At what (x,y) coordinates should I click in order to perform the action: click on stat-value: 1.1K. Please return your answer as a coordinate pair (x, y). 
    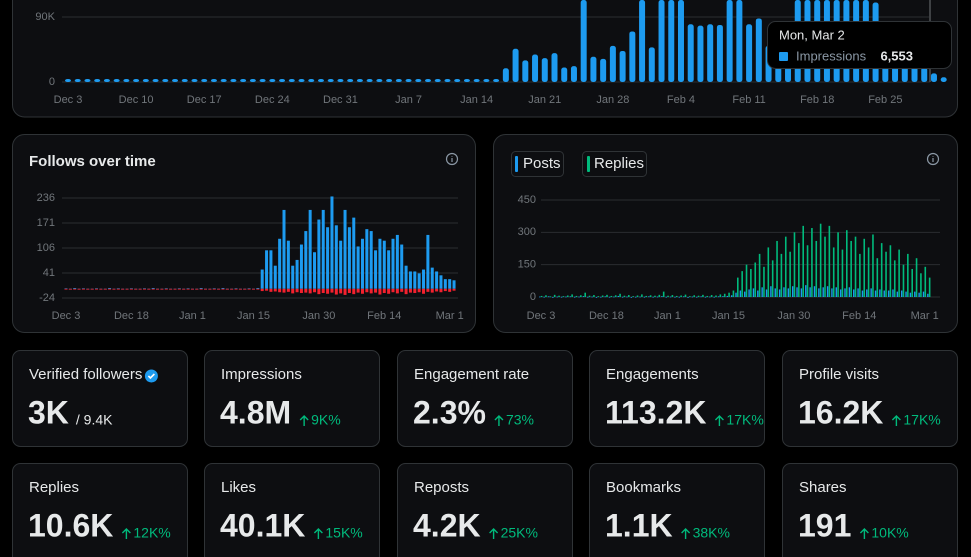
    Looking at the image, I should click on (639, 525).